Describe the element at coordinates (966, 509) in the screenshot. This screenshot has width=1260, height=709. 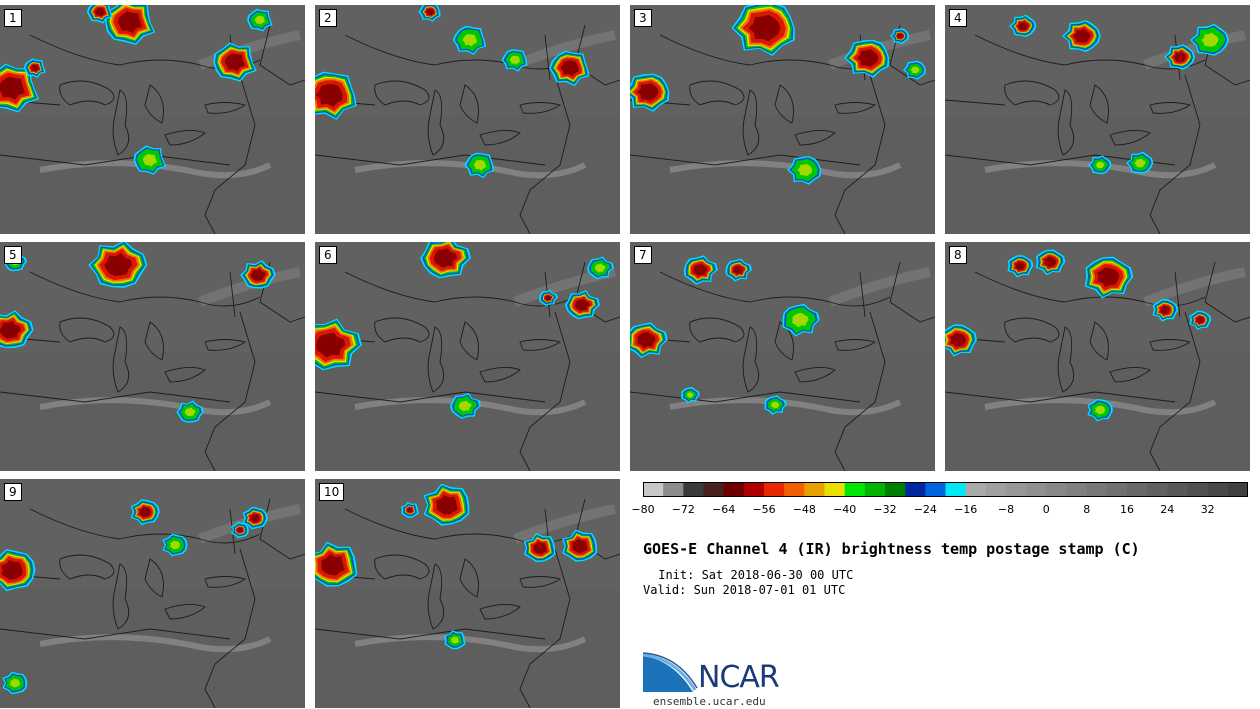
I see `colorbar-tick-label: −16` at that location.